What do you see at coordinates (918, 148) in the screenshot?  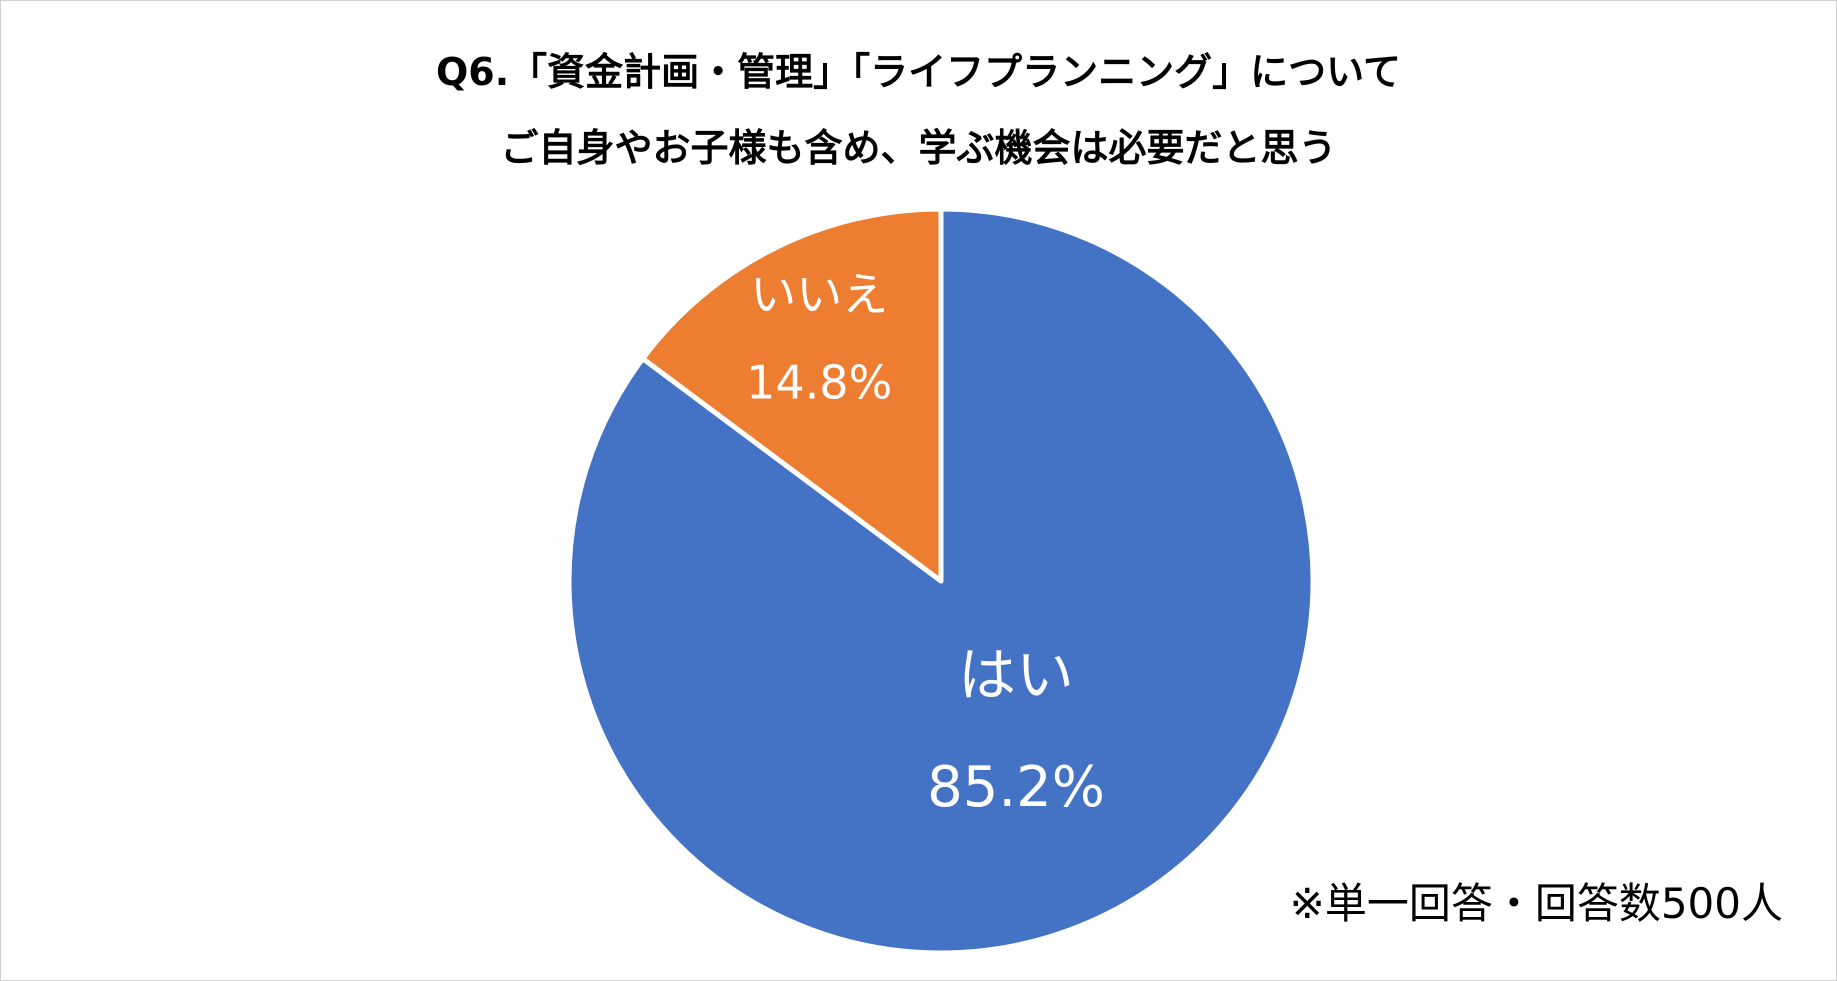 I see `chart-title-line-2: ご自身やお子様も含め、学ぶ機会は必要だと思う` at bounding box center [918, 148].